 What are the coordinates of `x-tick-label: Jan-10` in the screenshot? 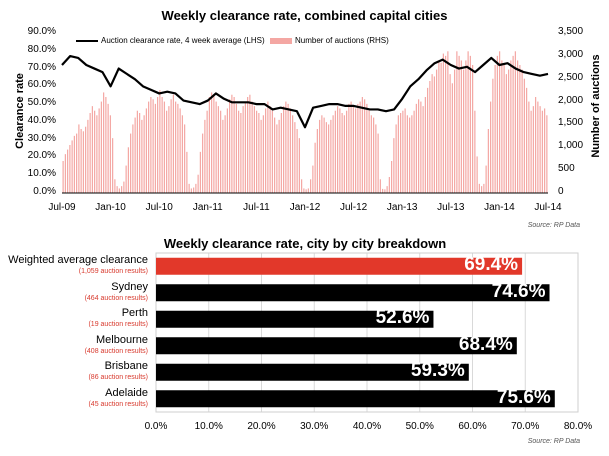 It's located at (110, 207).